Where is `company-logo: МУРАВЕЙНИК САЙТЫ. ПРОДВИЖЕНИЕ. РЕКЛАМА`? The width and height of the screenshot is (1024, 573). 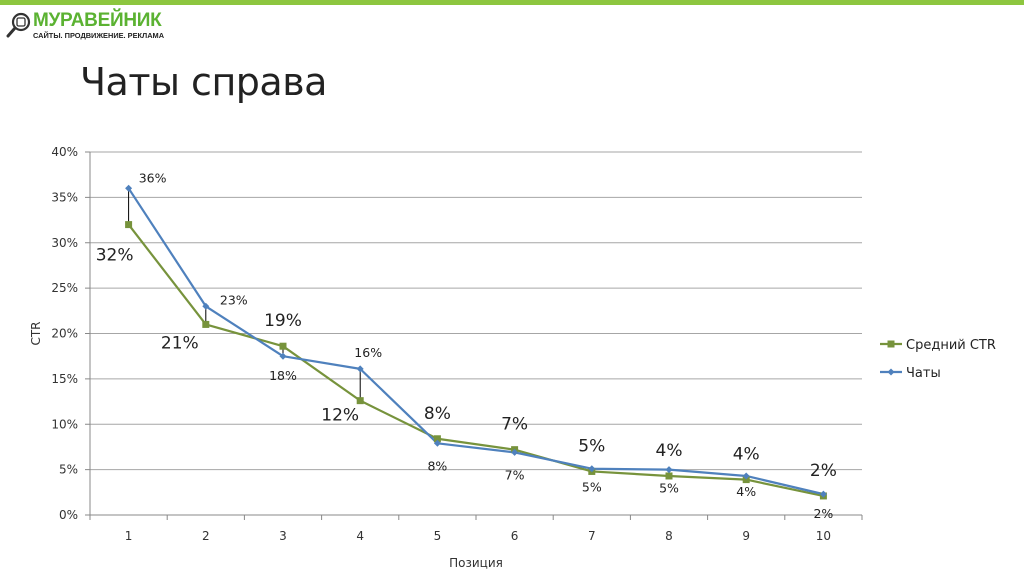 company-logo: МУРАВЕЙНИК САЙТЫ. ПРОДВИЖЕНИЕ. РЕКЛАМА is located at coordinates (86, 26).